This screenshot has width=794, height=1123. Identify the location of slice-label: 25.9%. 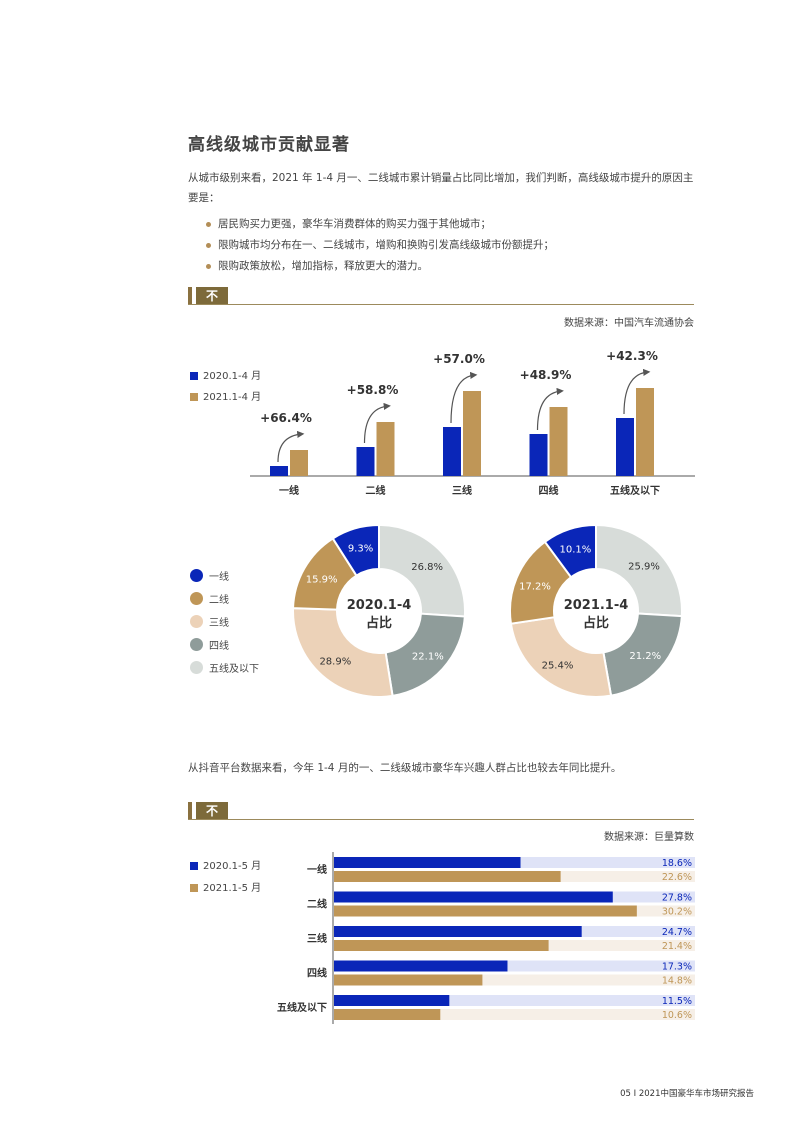
(644, 567).